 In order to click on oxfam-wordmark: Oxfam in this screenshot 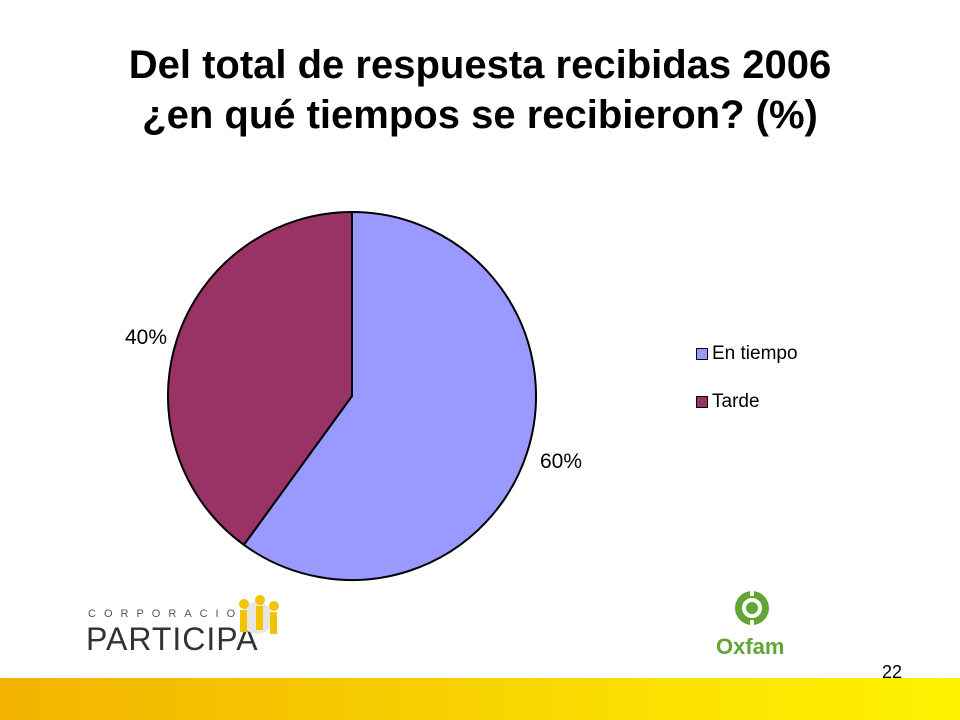, I will do `click(750, 646)`.